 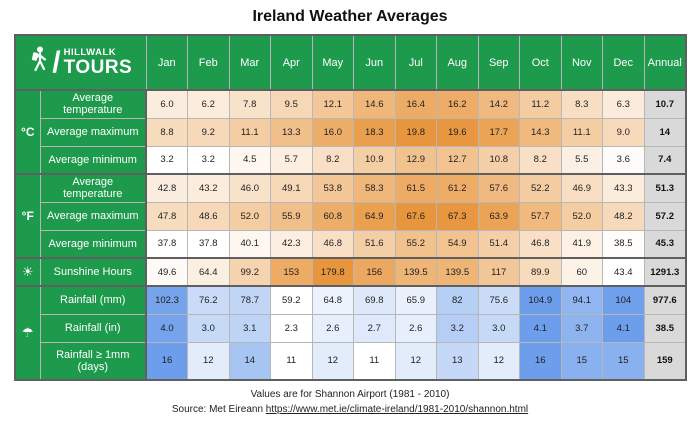 What do you see at coordinates (498, 272) in the screenshot?
I see `value-cell: 117` at bounding box center [498, 272].